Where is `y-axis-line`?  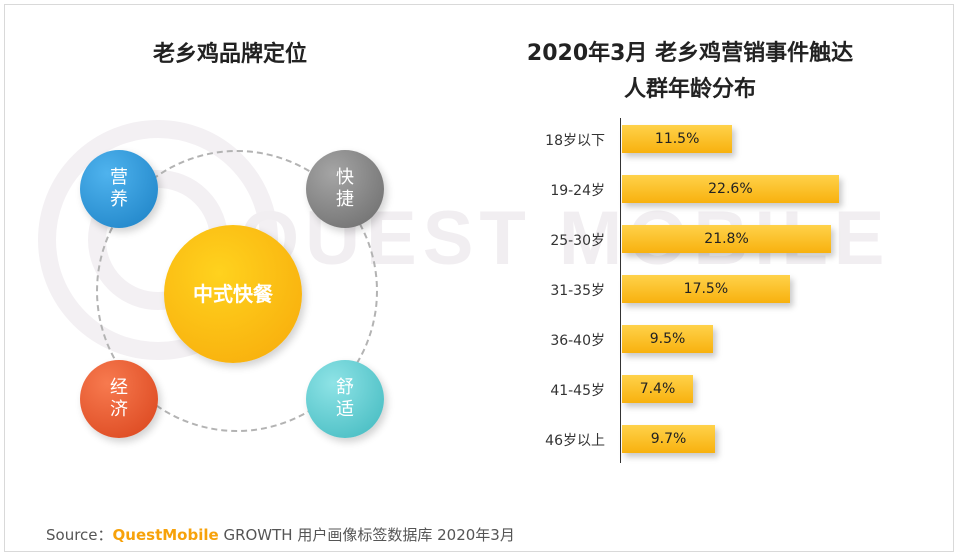 y-axis-line is located at coordinates (620, 290).